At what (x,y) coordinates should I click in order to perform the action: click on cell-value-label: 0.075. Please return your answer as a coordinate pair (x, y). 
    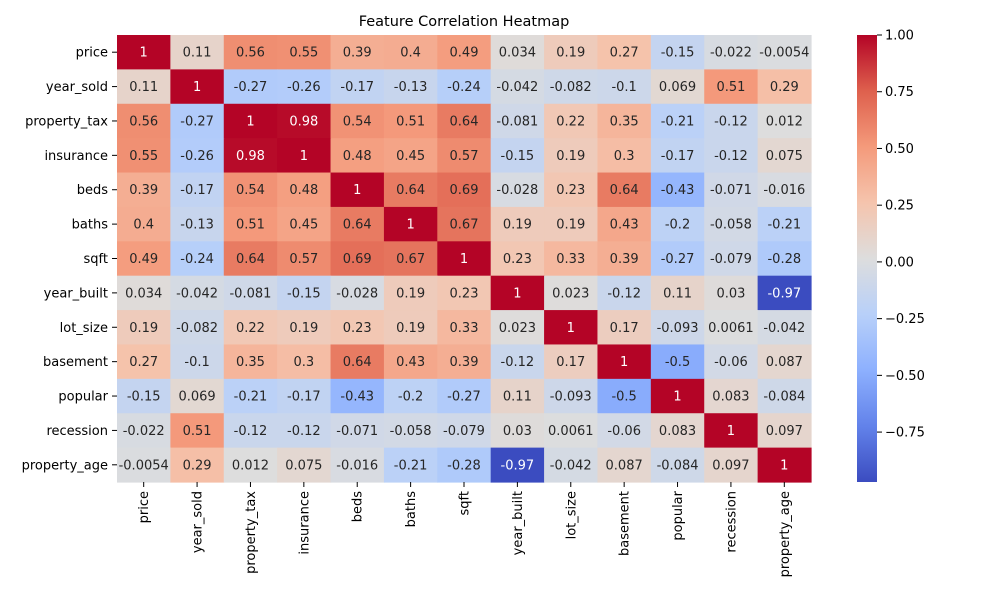
    Looking at the image, I should click on (784, 156).